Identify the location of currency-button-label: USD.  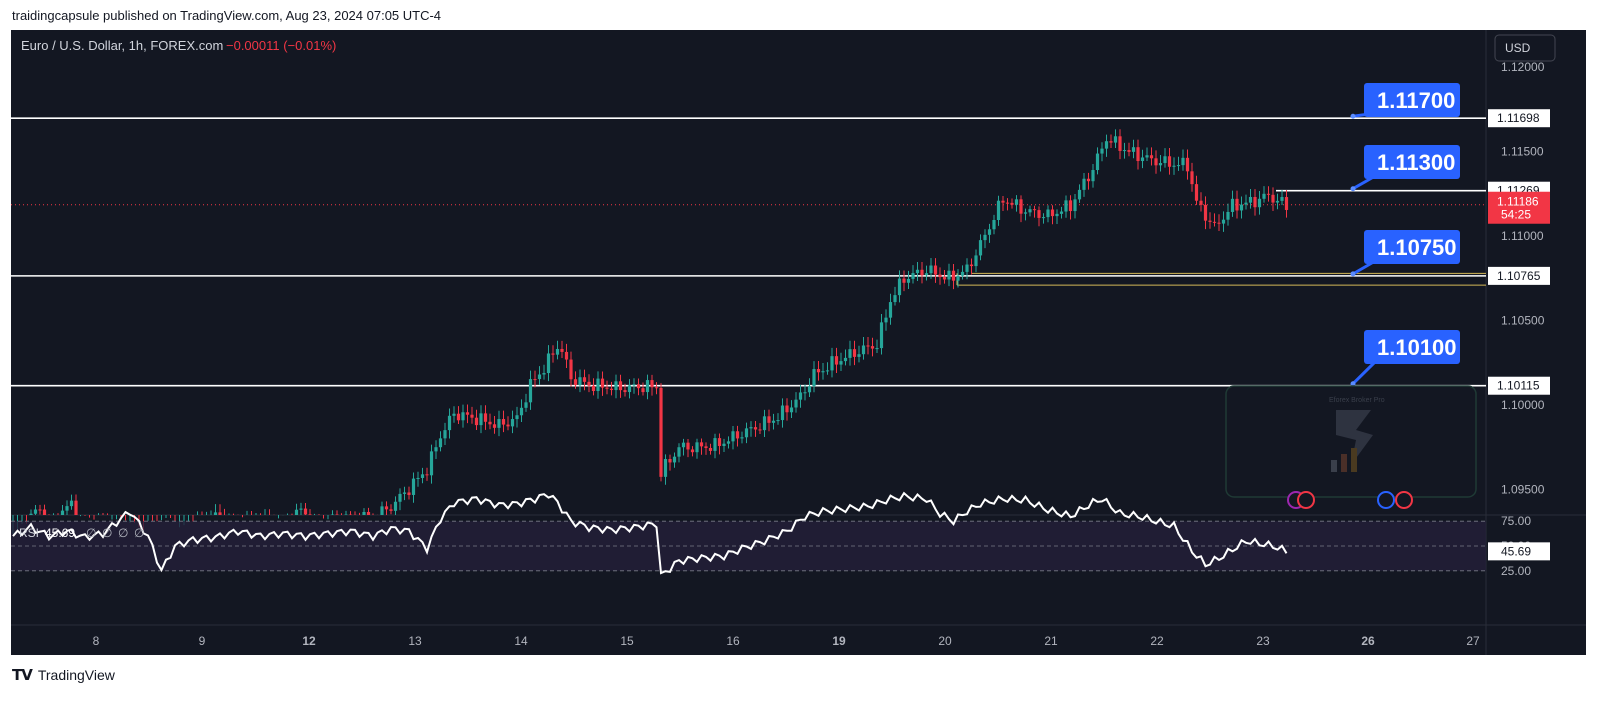
(1518, 48).